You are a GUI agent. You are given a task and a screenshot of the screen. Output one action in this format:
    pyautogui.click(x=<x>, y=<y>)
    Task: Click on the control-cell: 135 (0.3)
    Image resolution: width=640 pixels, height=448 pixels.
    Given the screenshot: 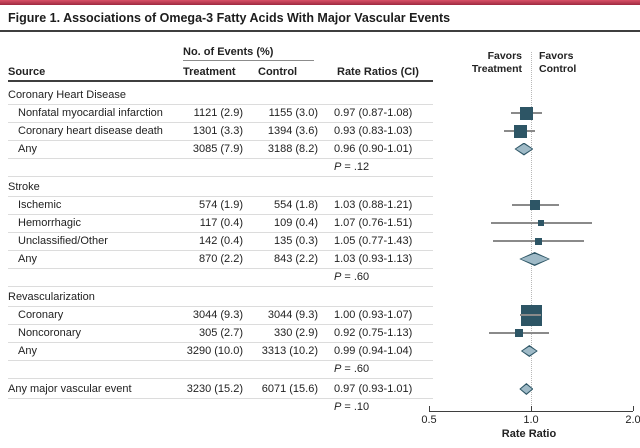 What is the action you would take?
    pyautogui.click(x=295, y=241)
    